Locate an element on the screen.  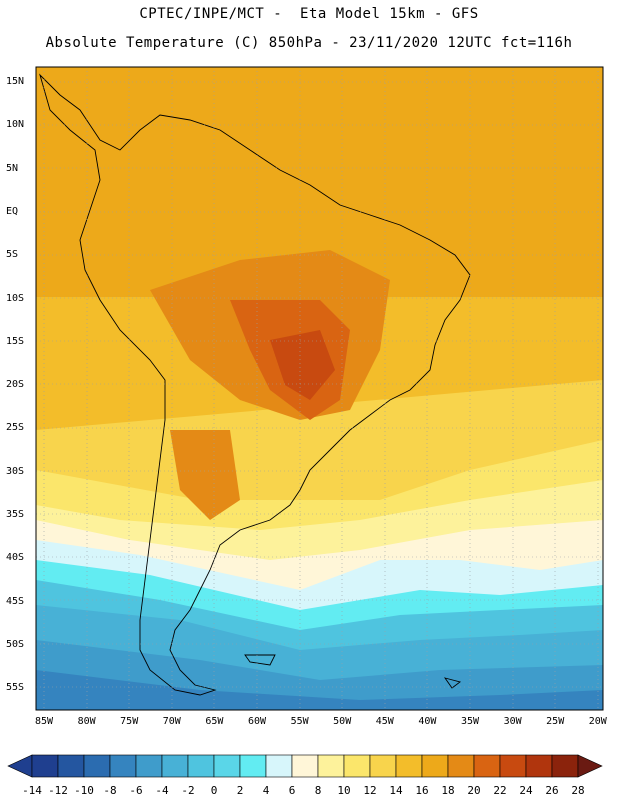
colorbar-tick-label: 8 is located at coordinates (318, 790).